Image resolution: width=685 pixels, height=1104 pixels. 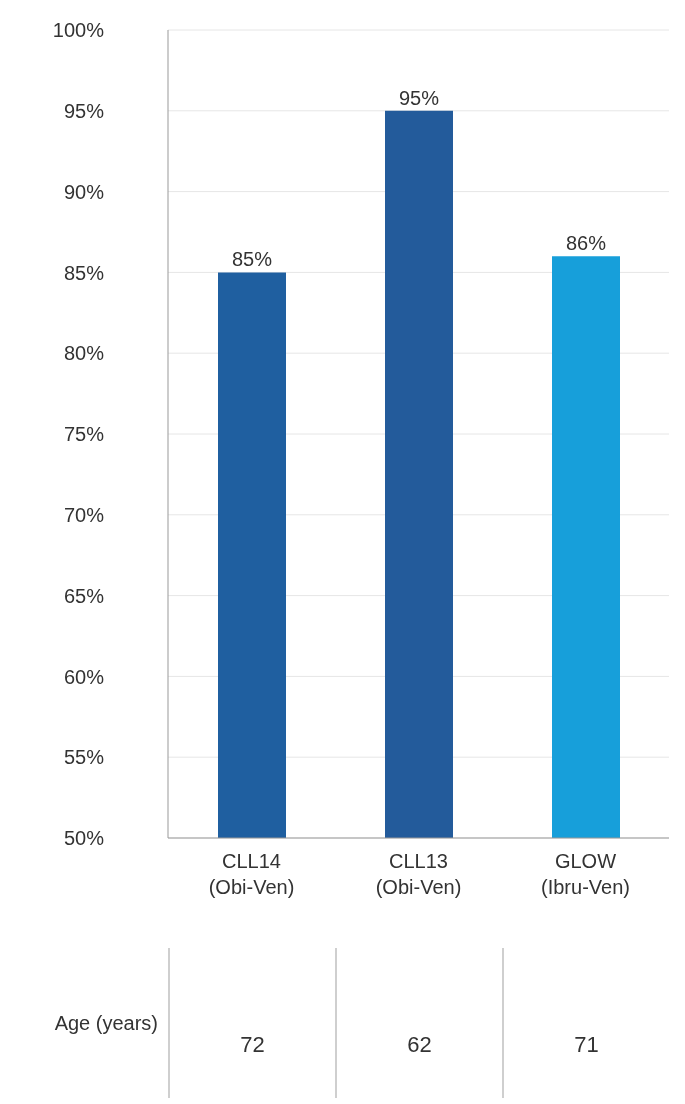 What do you see at coordinates (586, 243) in the screenshot?
I see `data-label: 86%` at bounding box center [586, 243].